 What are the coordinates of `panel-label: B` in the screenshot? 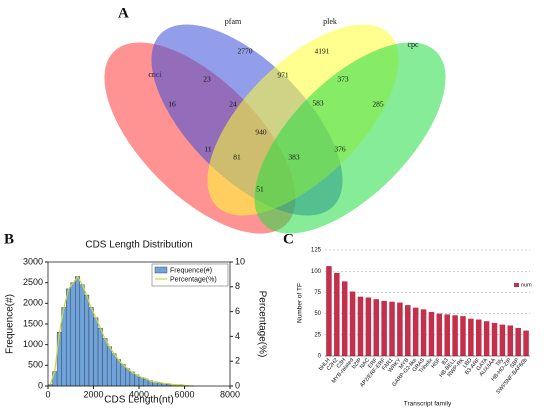 It's located at (9, 239).